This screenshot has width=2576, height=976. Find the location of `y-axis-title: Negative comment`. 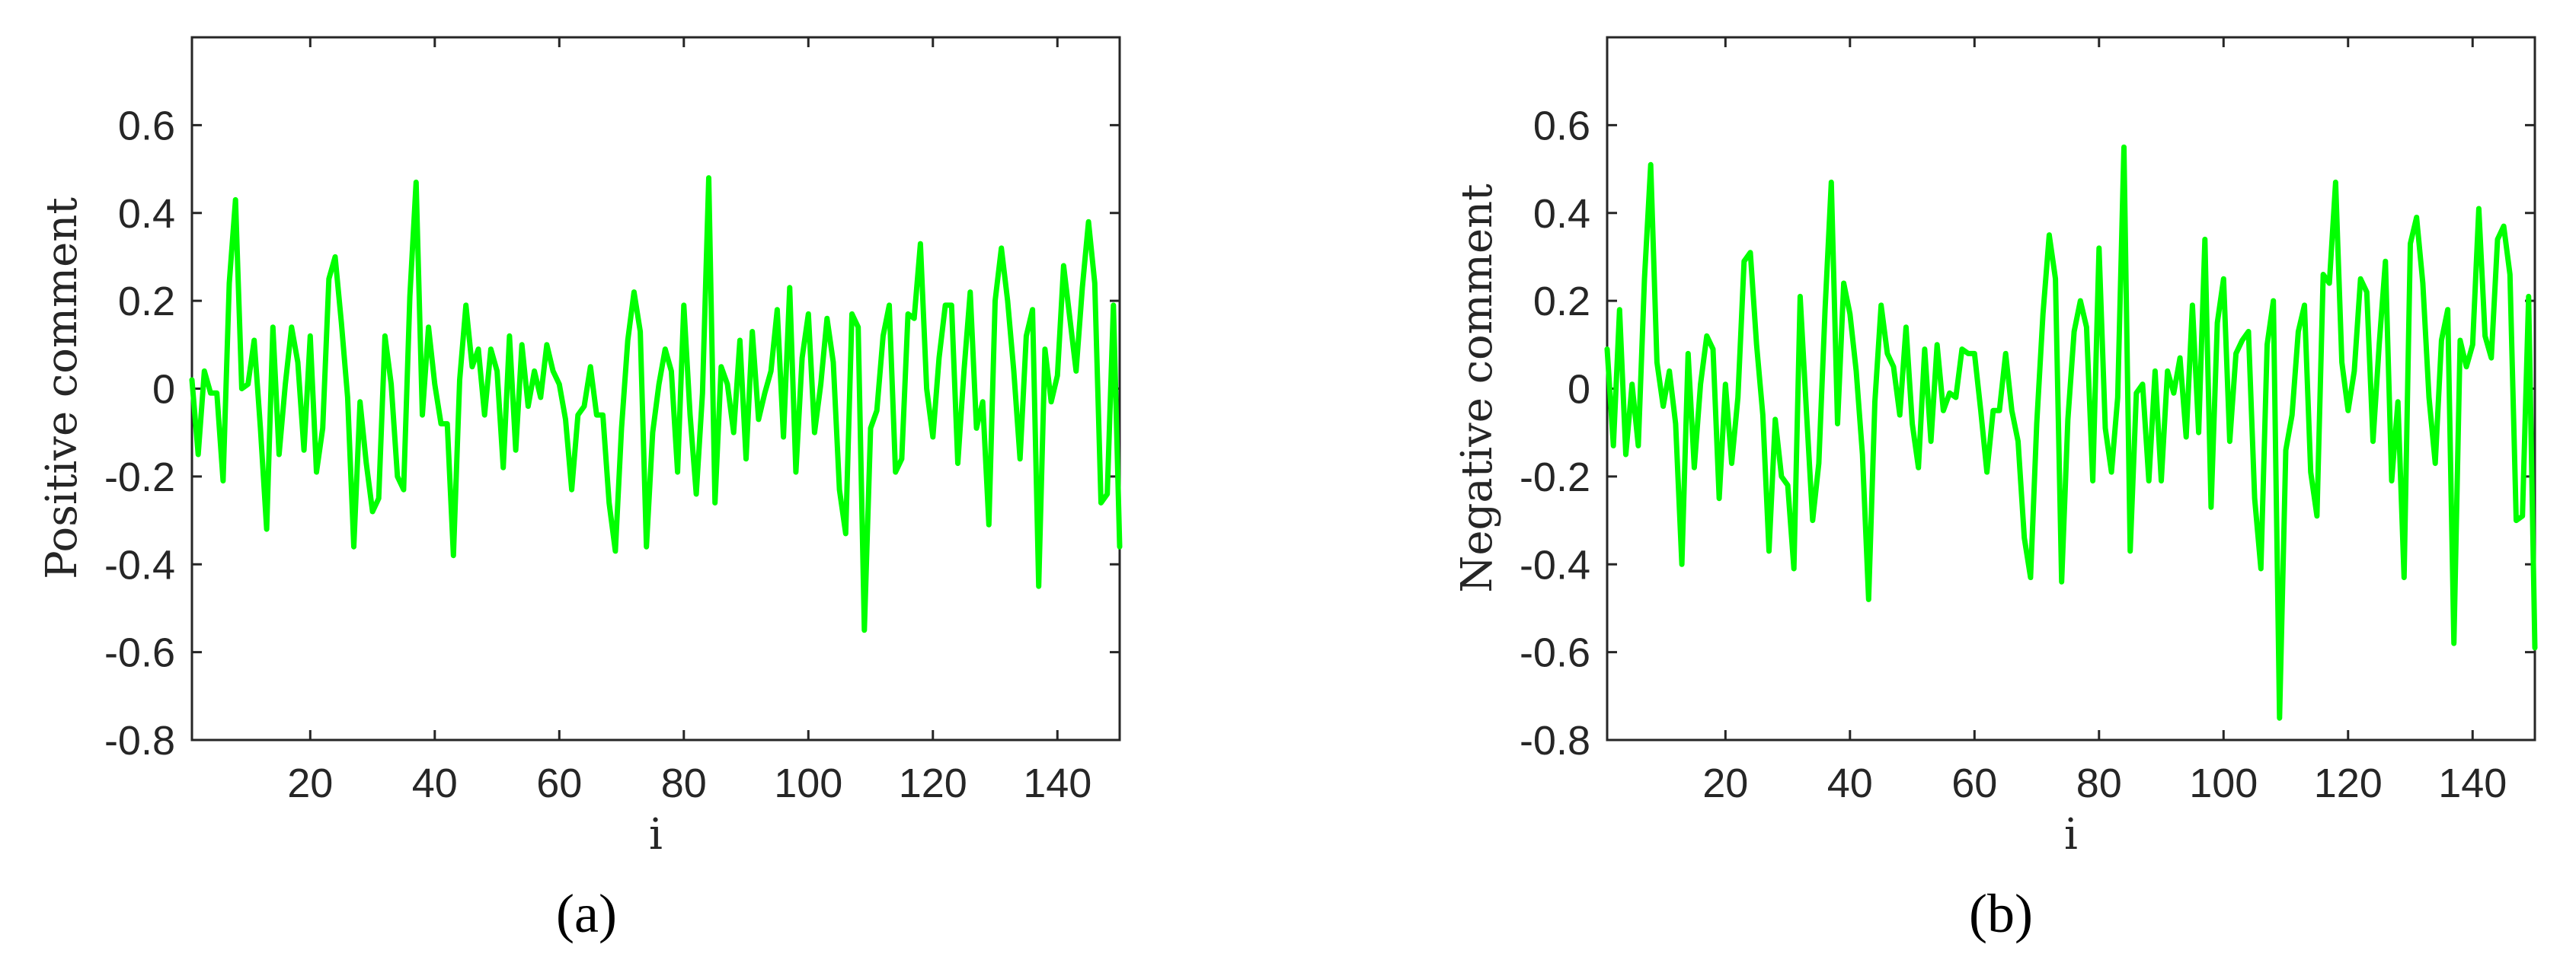

y-axis-title: Negative comment is located at coordinates (1477, 388).